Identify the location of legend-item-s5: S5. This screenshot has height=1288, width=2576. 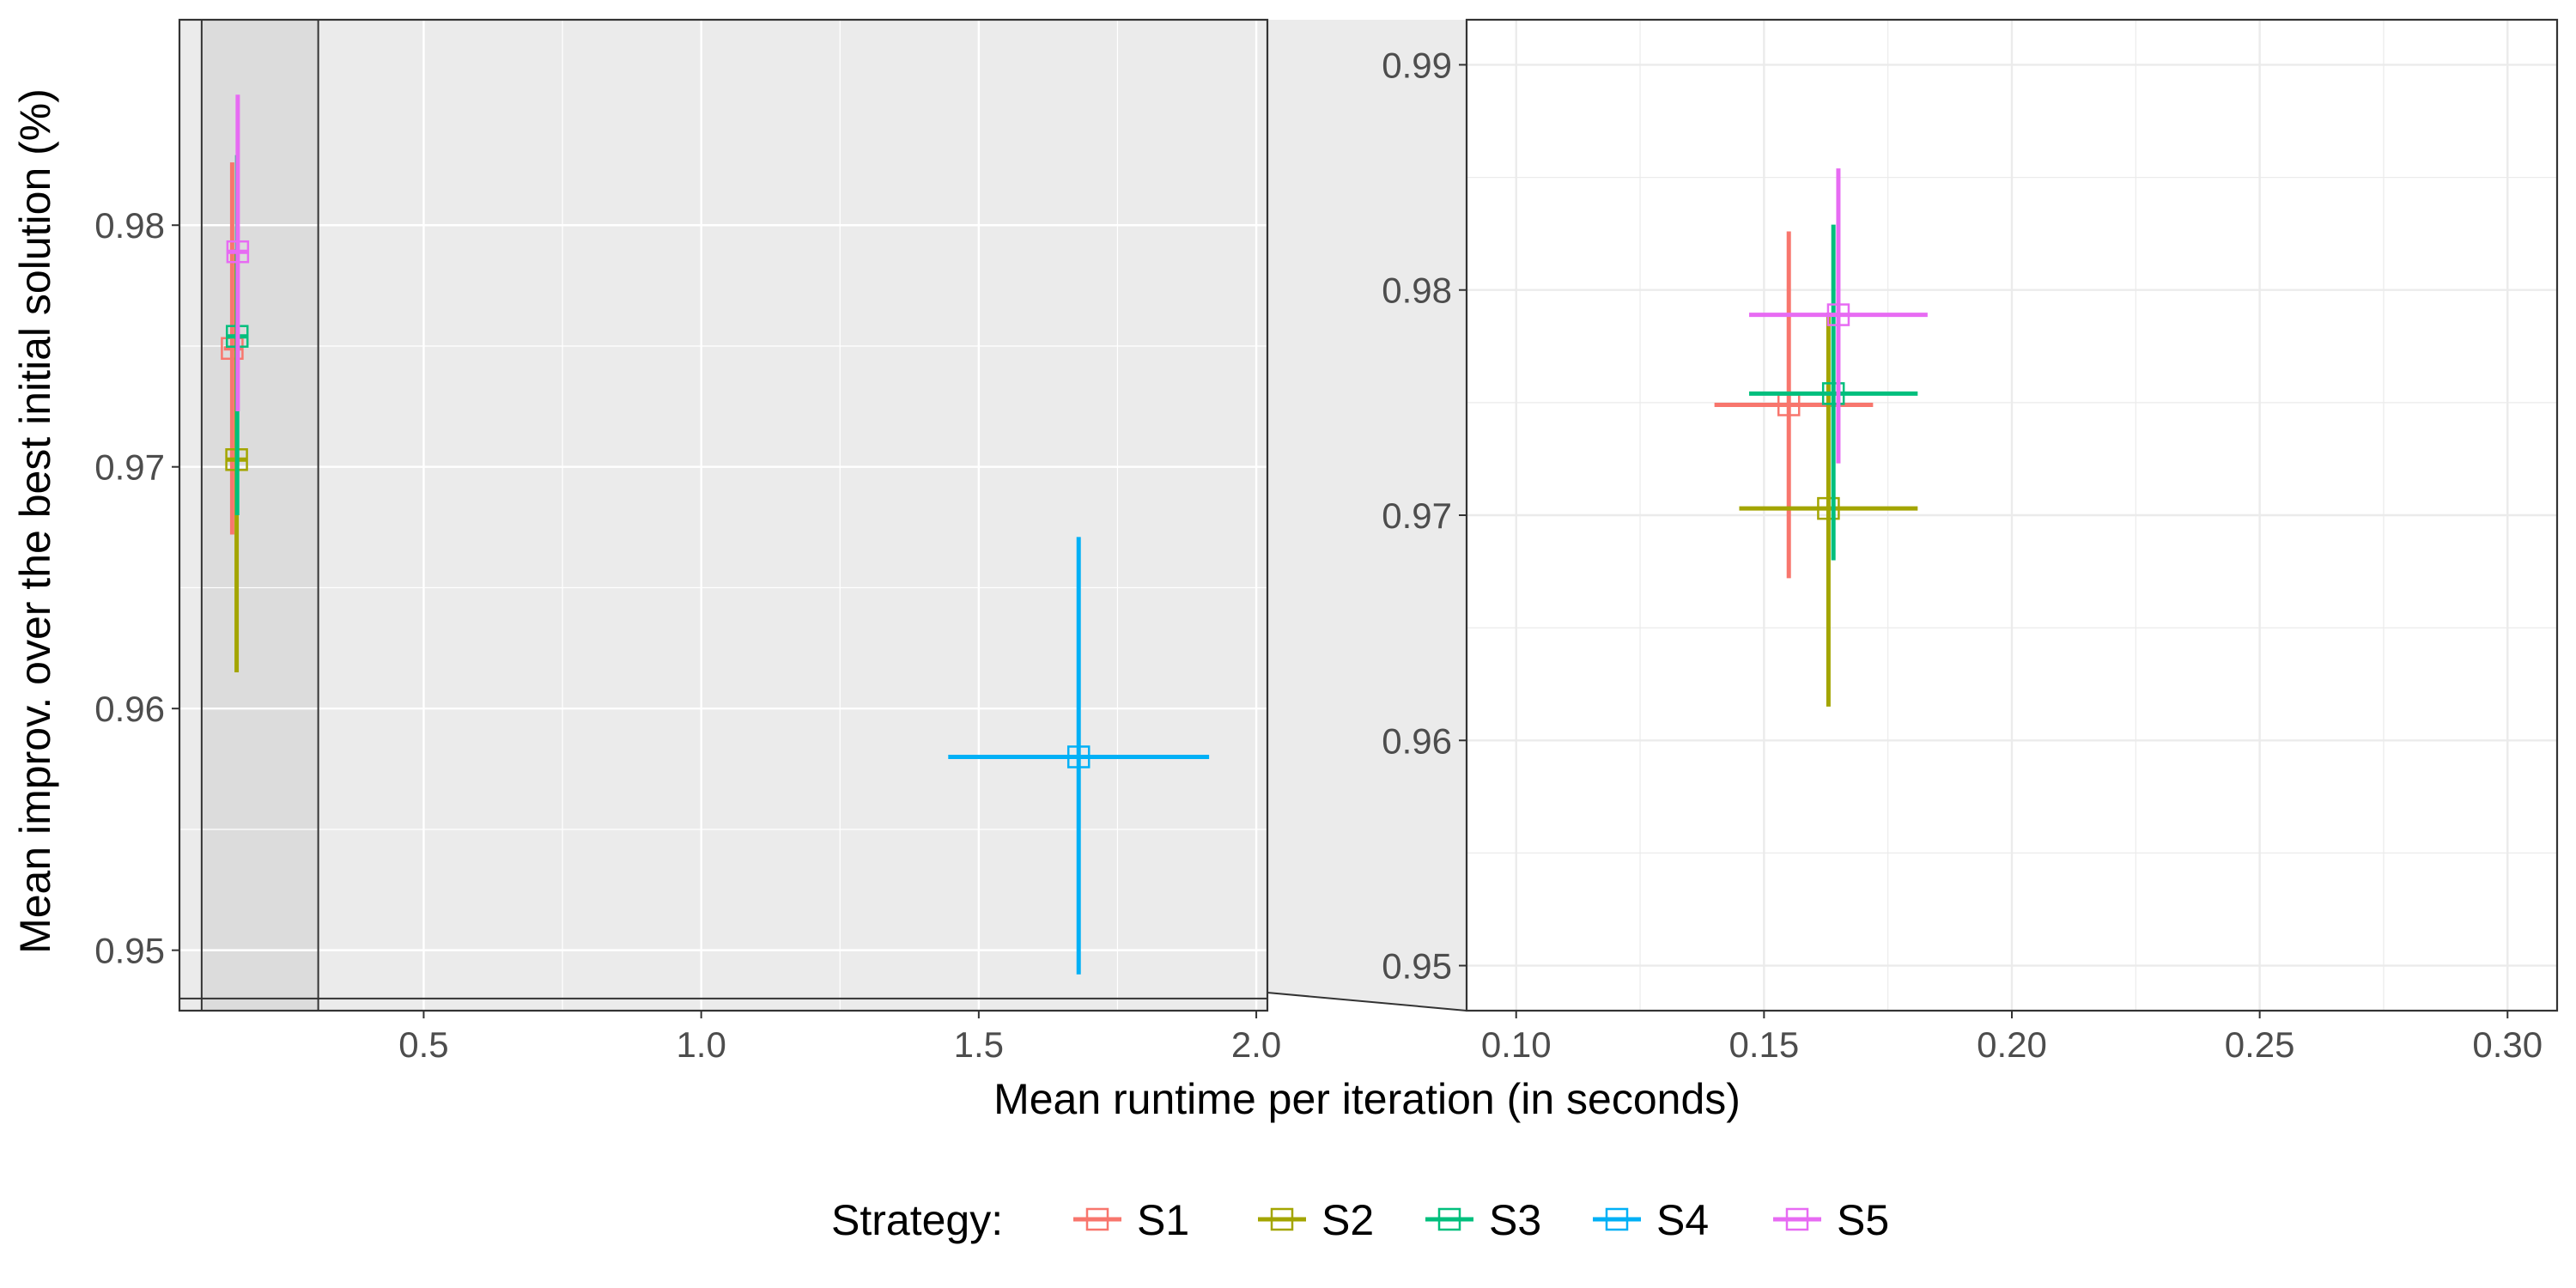
(1831, 1220).